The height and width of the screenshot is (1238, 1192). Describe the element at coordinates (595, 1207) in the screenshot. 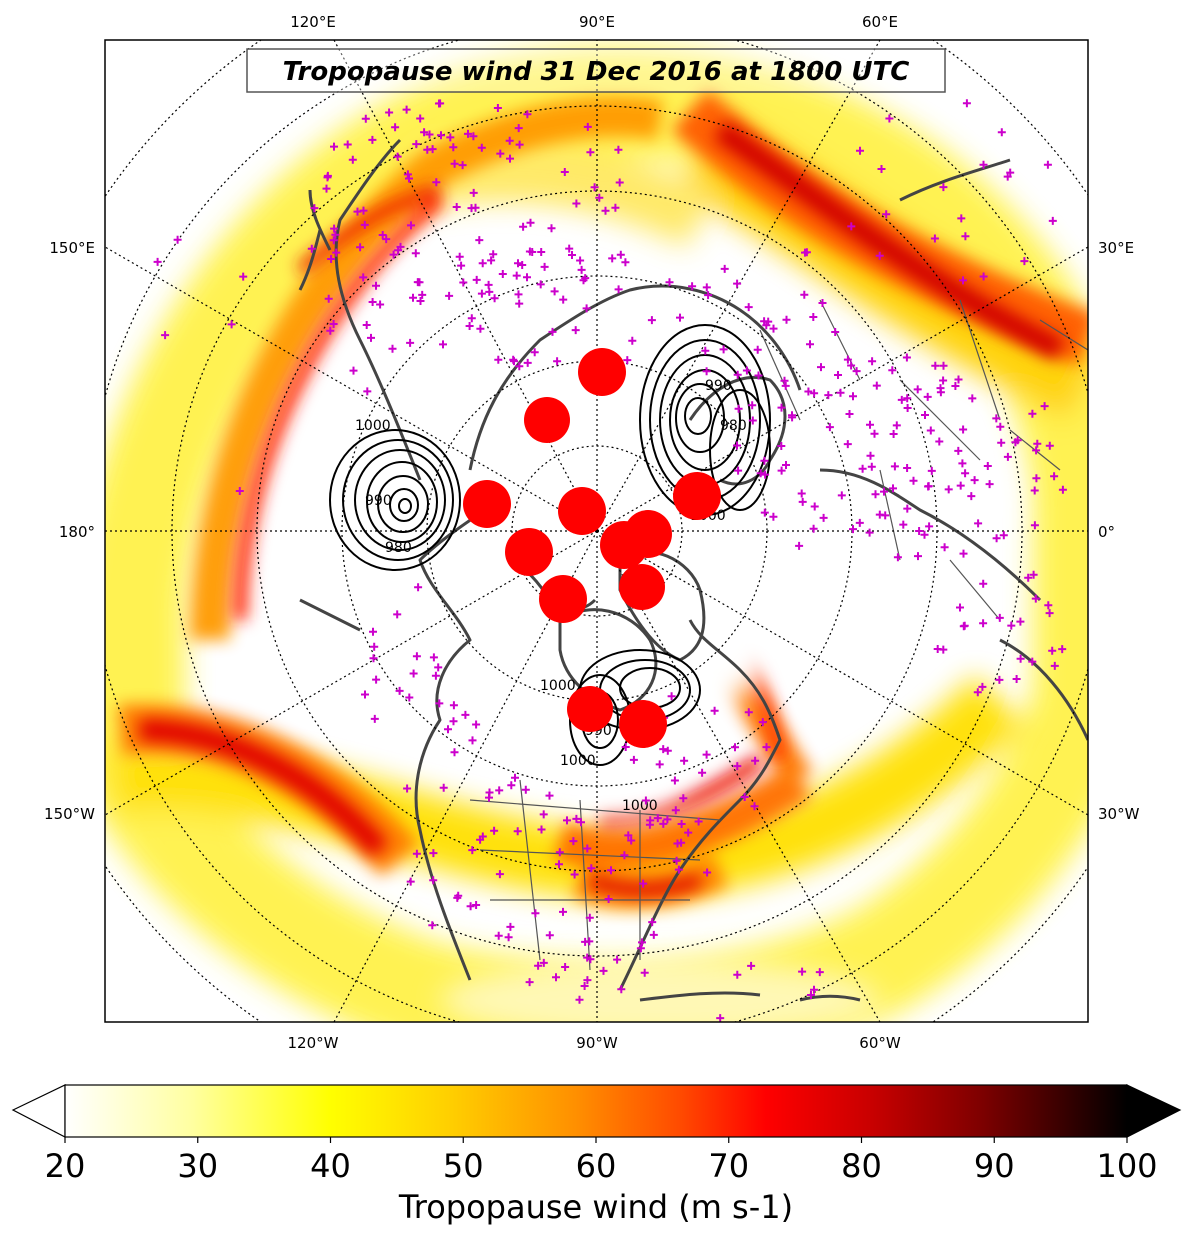

I see `colorbar-label: Tropopause wind (m s-1)` at that location.